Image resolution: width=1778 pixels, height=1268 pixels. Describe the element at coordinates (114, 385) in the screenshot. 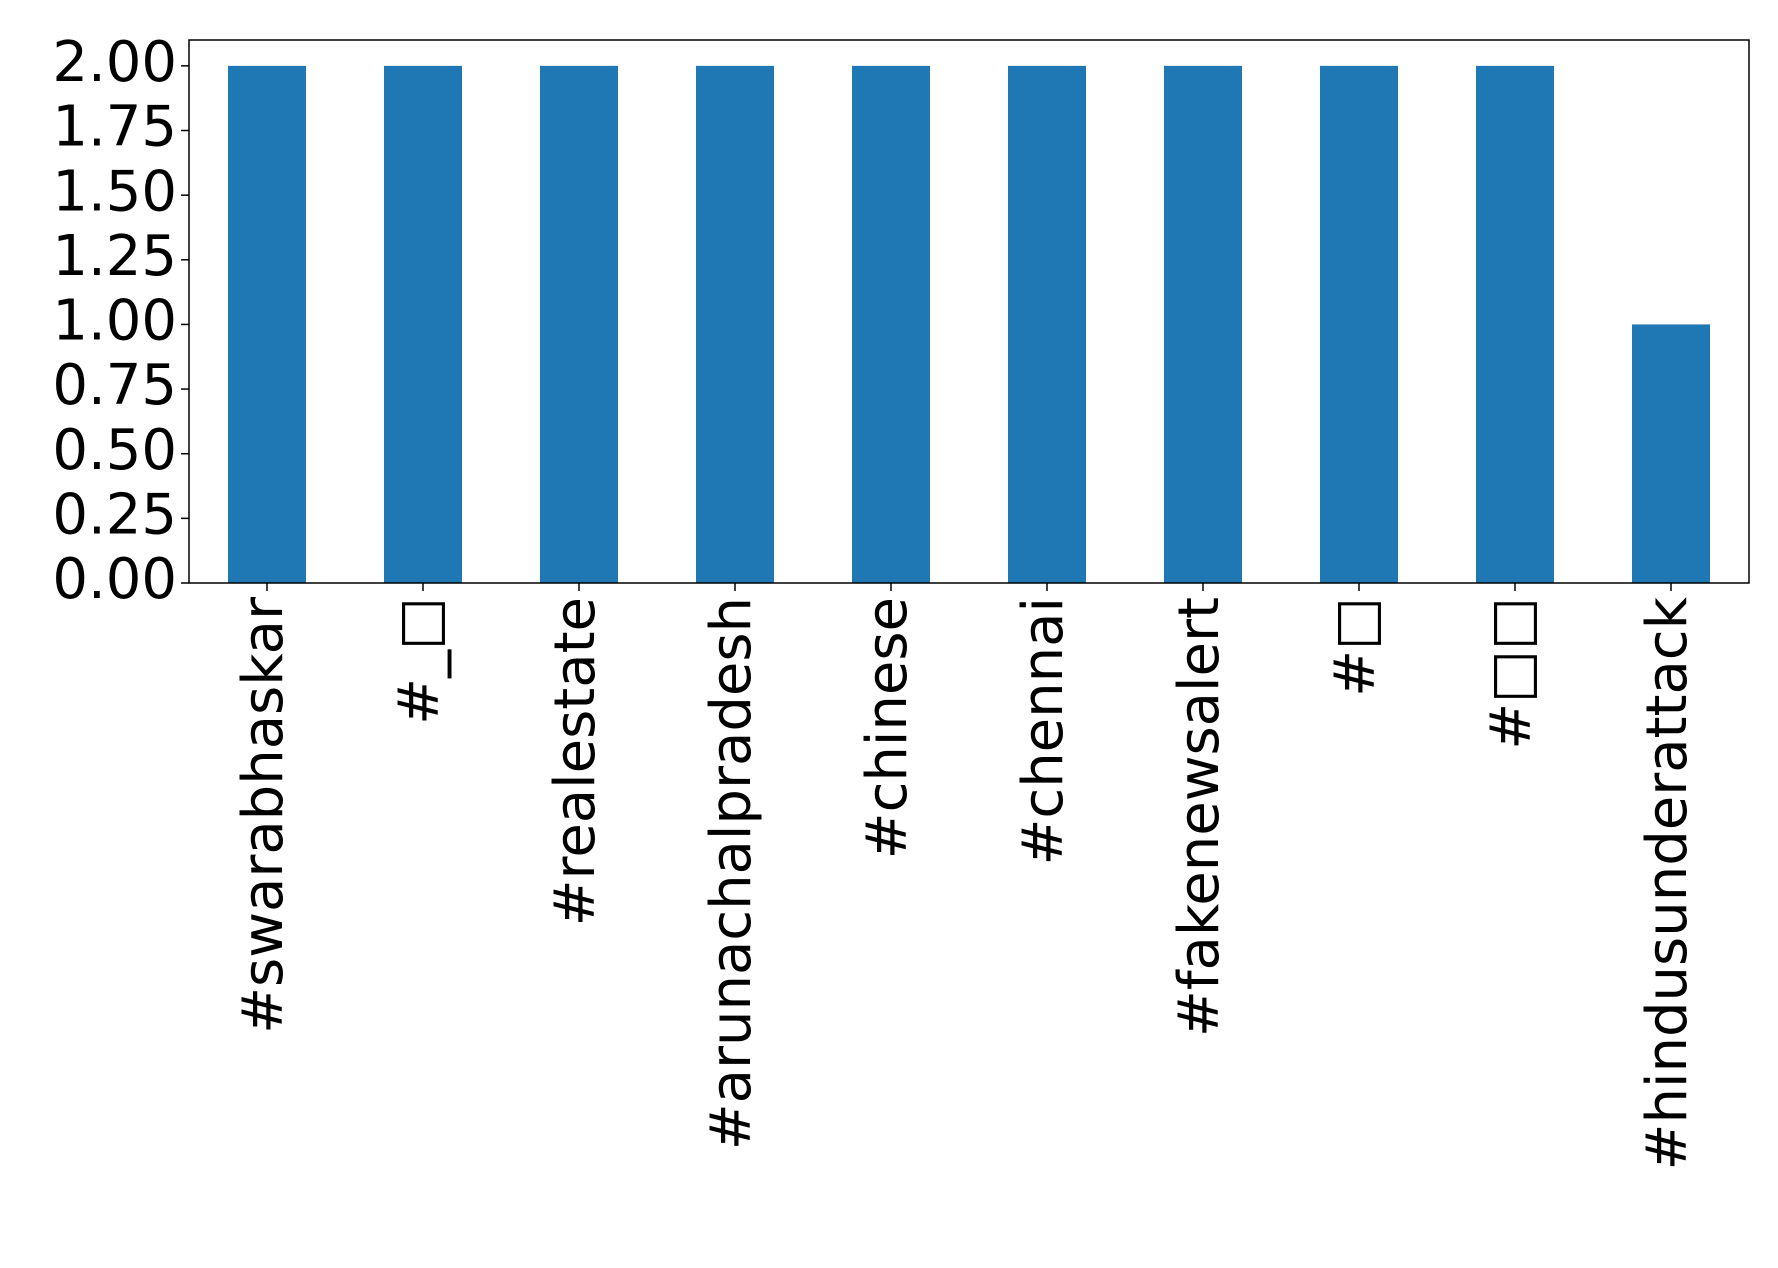

I see `y-tick-label: 0.75` at that location.